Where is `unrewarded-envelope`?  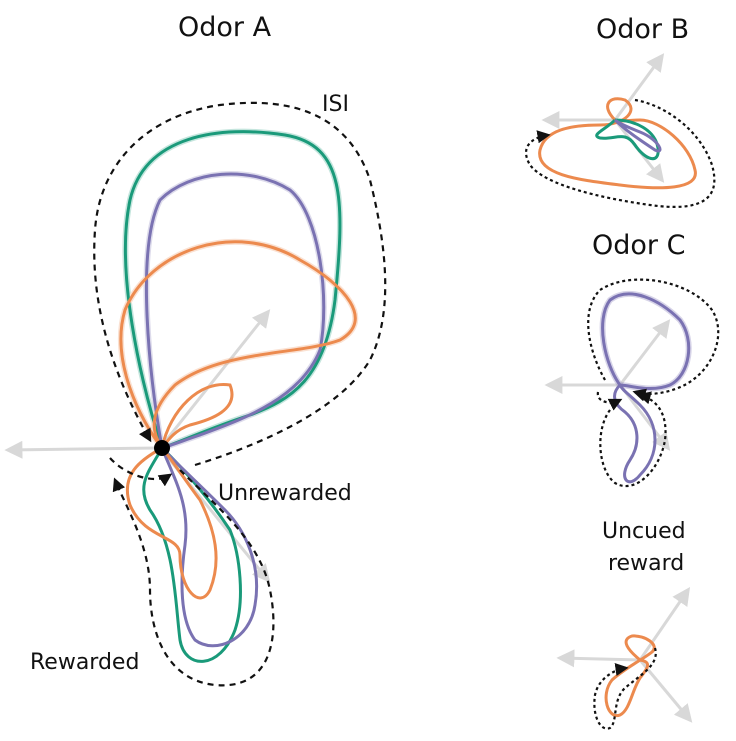 unrewarded-envelope is located at coordinates (141, 472).